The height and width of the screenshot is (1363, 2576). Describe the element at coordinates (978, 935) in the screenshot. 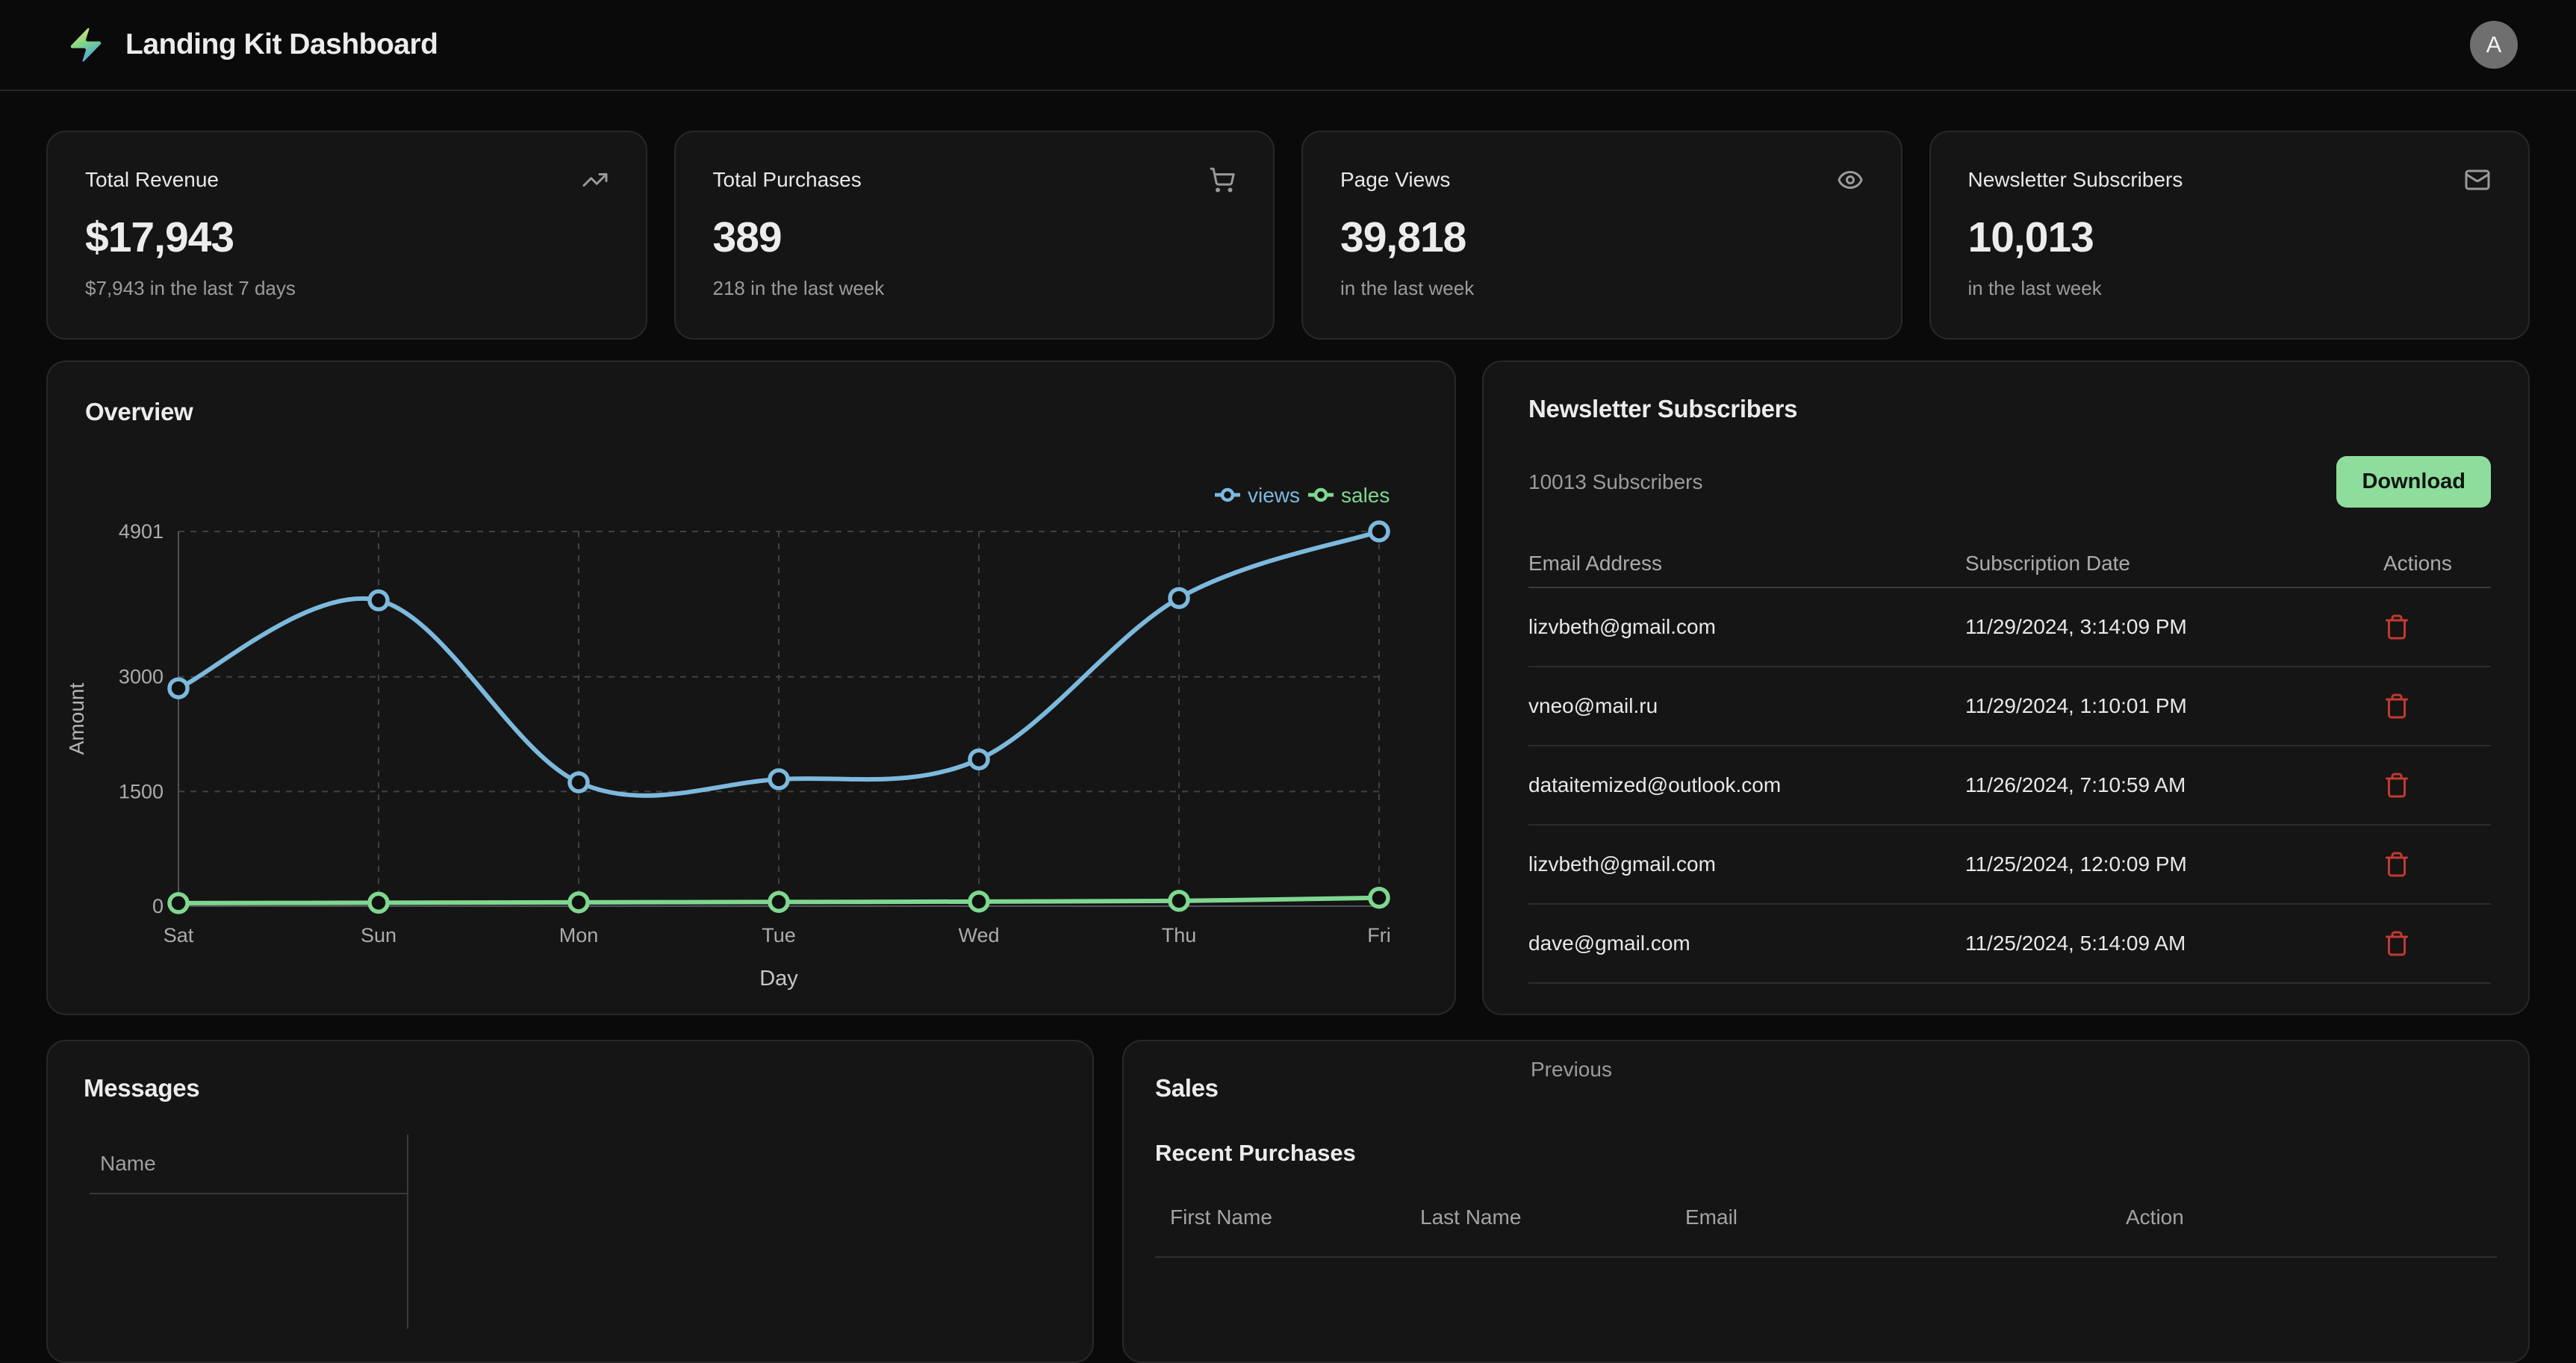

I see `svg-text: Wed` at that location.